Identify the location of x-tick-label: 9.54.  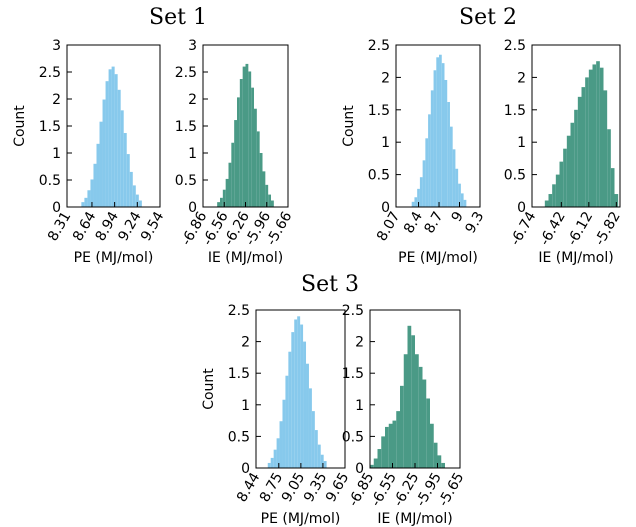
(152, 226).